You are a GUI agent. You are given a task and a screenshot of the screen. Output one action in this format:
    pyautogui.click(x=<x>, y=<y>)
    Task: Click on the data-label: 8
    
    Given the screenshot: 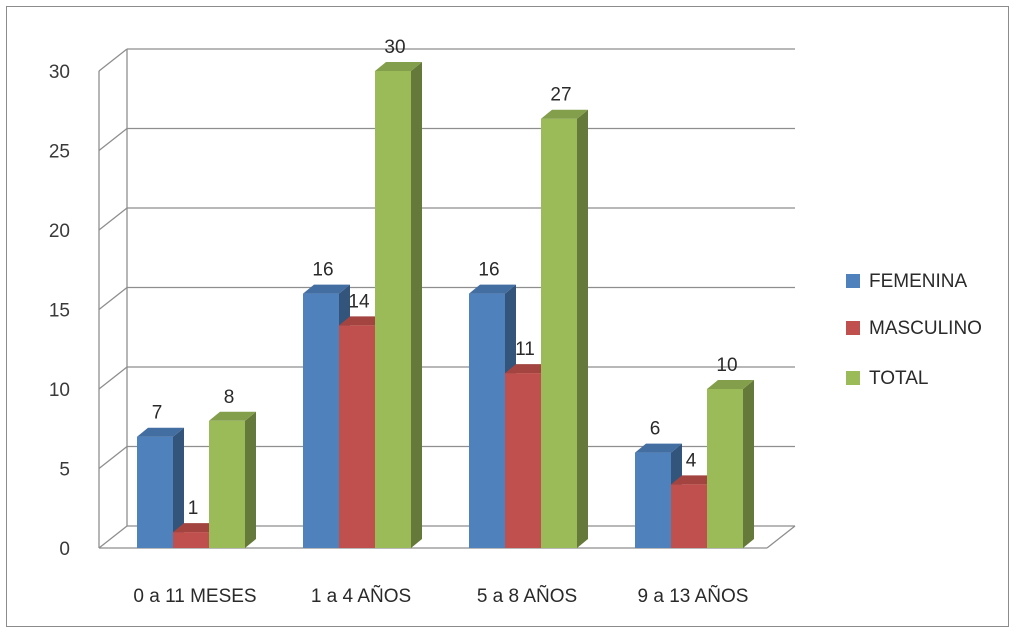 What is the action you would take?
    pyautogui.click(x=229, y=397)
    